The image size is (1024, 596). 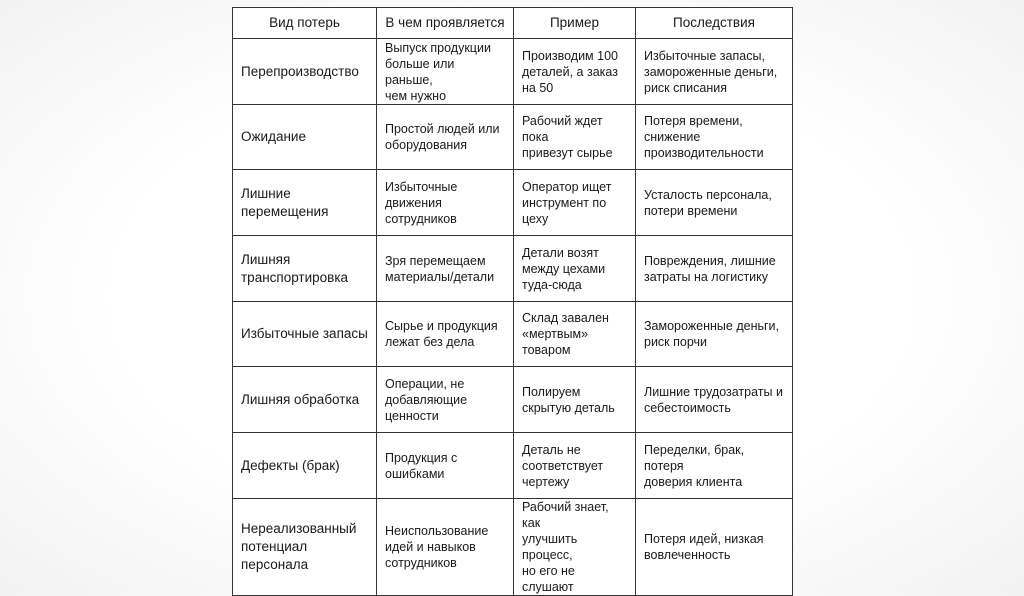 I want to click on table-cell: Оператор ищет инструмент по цеху, so click(x=574, y=202).